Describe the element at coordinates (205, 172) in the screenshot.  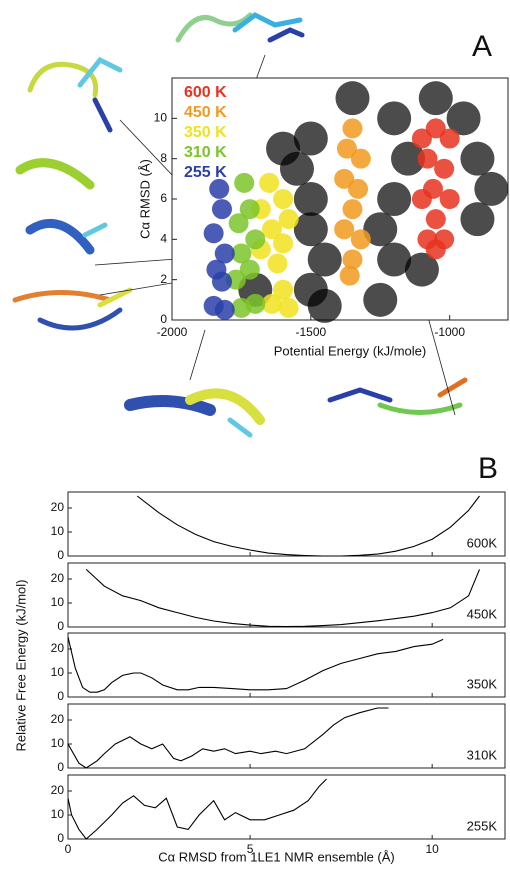
I see `legend-entry: 255 K` at that location.